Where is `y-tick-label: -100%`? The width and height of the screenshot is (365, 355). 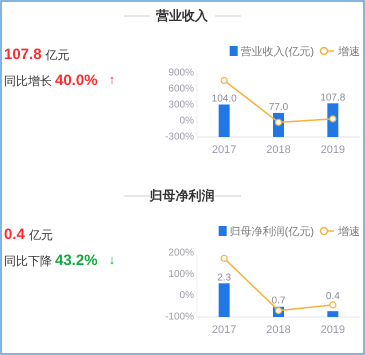
y-tick-label: -100% is located at coordinates (179, 317).